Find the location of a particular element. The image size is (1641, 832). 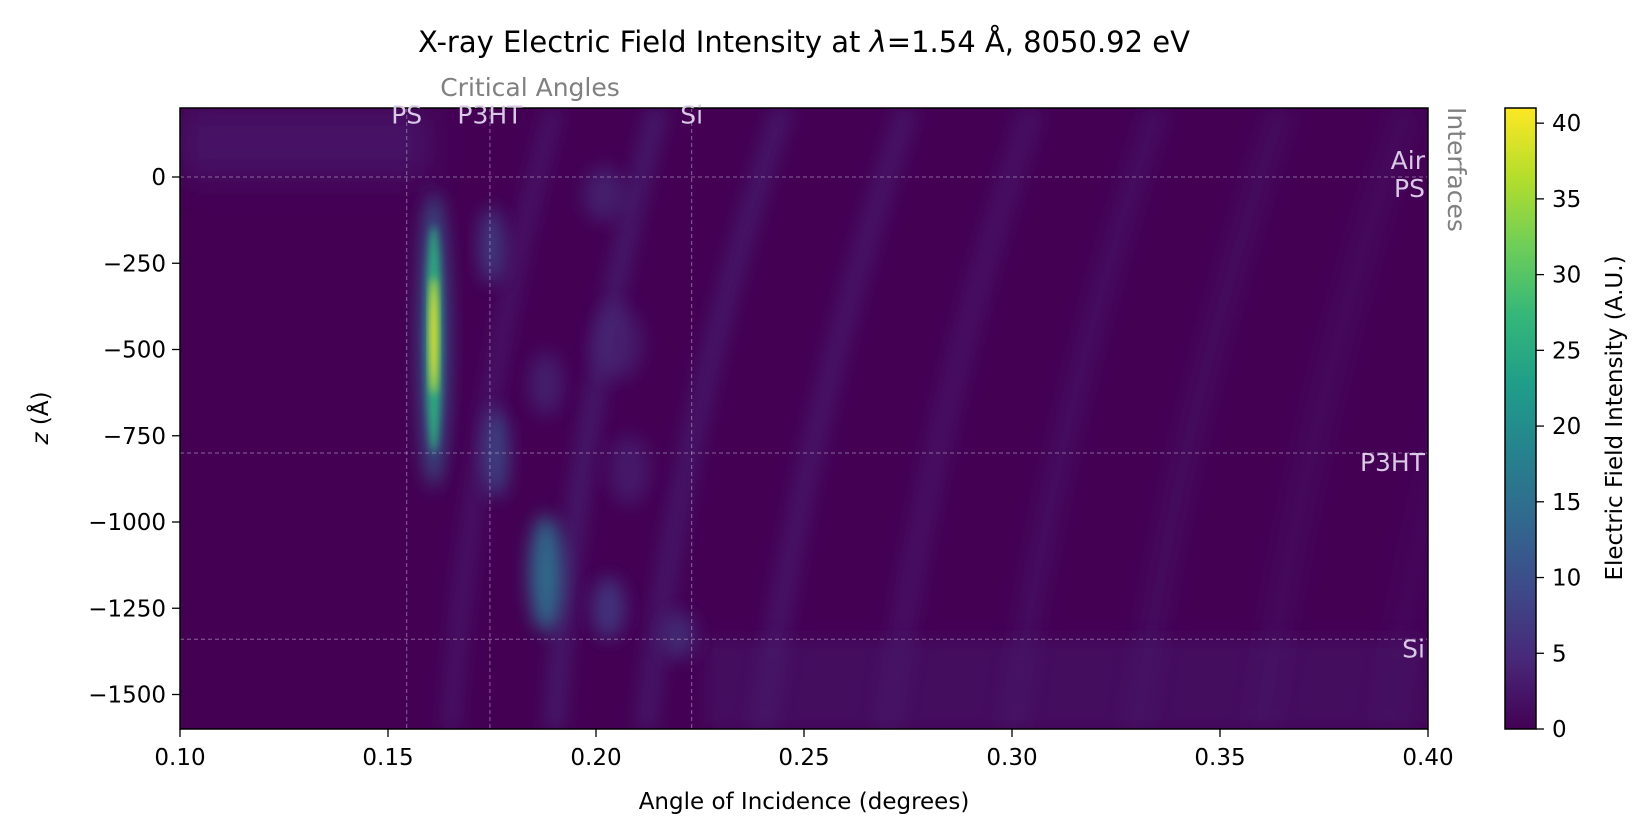

critical-angle-label-ps: PS is located at coordinates (406, 115).